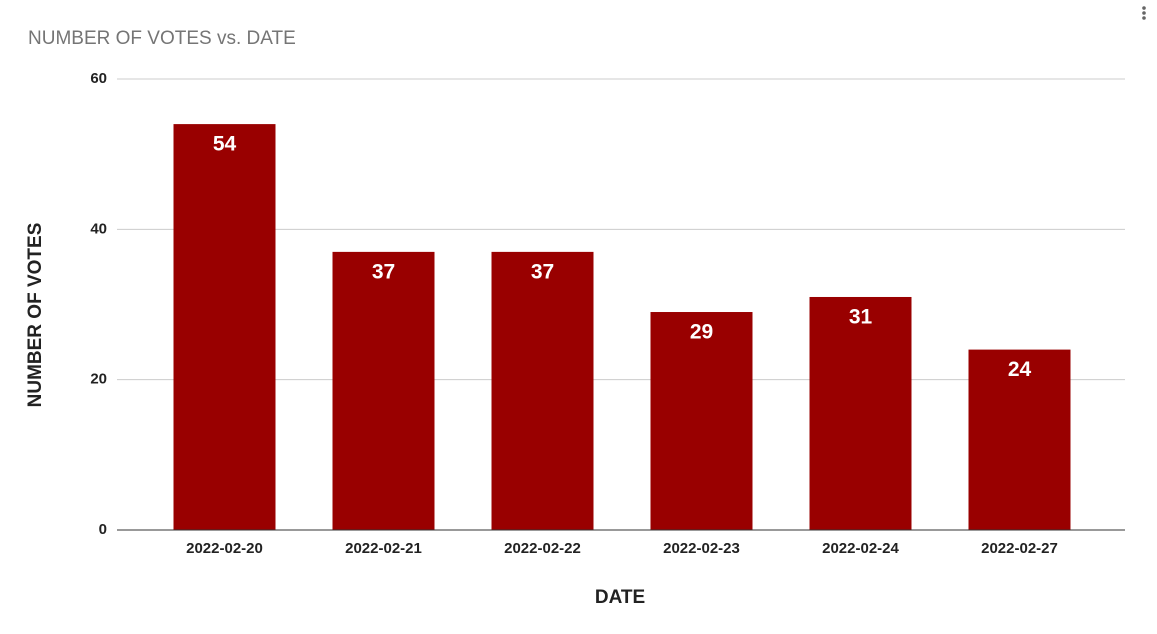 Image resolution: width=1157 pixels, height=634 pixels. What do you see at coordinates (620, 597) in the screenshot?
I see `x-axis-title: DATE` at bounding box center [620, 597].